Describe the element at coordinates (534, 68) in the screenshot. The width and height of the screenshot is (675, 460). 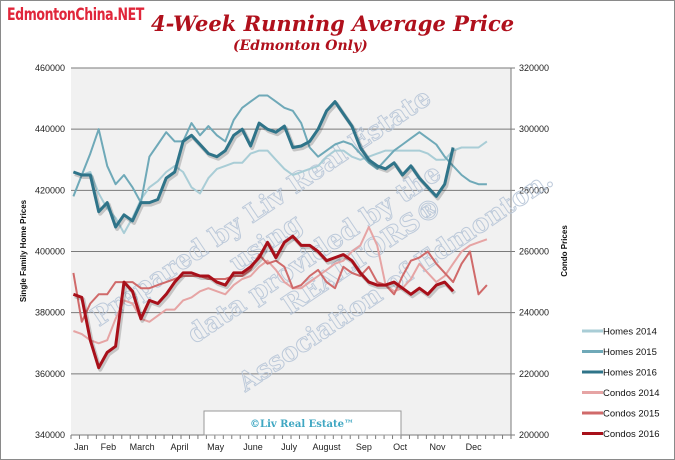
I see `y2-tick-label: 320000` at that location.